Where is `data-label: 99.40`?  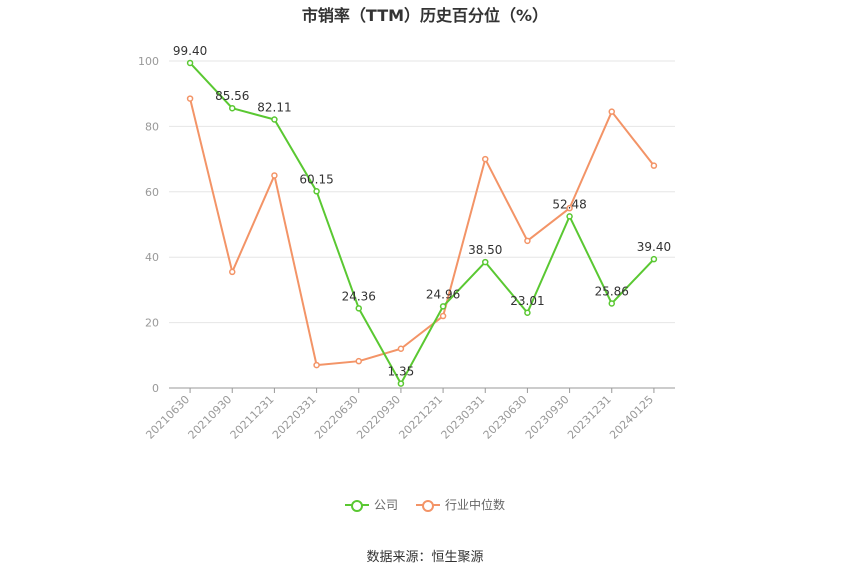
data-label: 99.40 is located at coordinates (190, 51).